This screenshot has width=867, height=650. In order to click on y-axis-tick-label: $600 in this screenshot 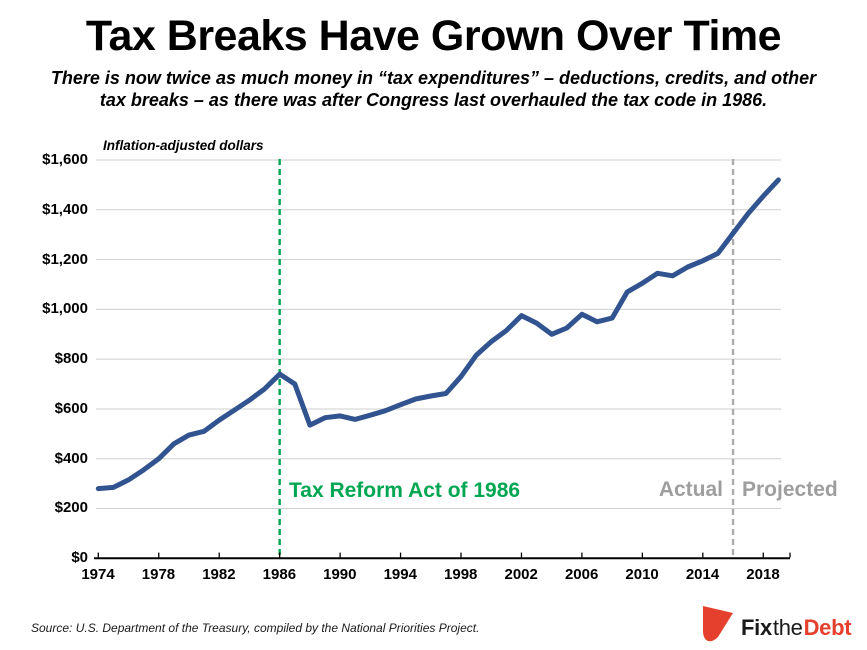, I will do `click(71, 408)`.